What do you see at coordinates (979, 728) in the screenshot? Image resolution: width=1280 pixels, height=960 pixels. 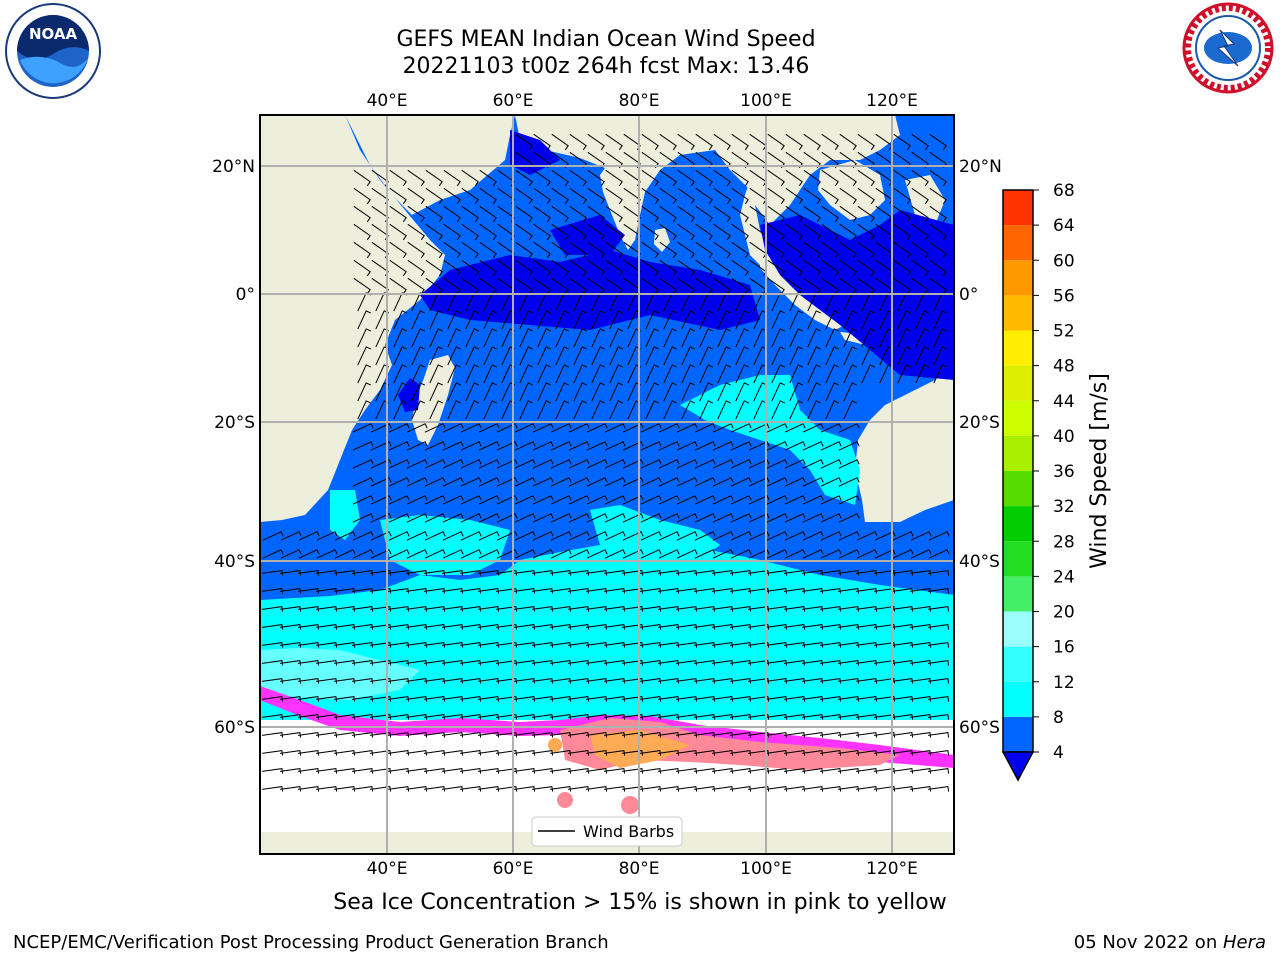 I see `lat-right-60s: 60°S` at bounding box center [979, 728].